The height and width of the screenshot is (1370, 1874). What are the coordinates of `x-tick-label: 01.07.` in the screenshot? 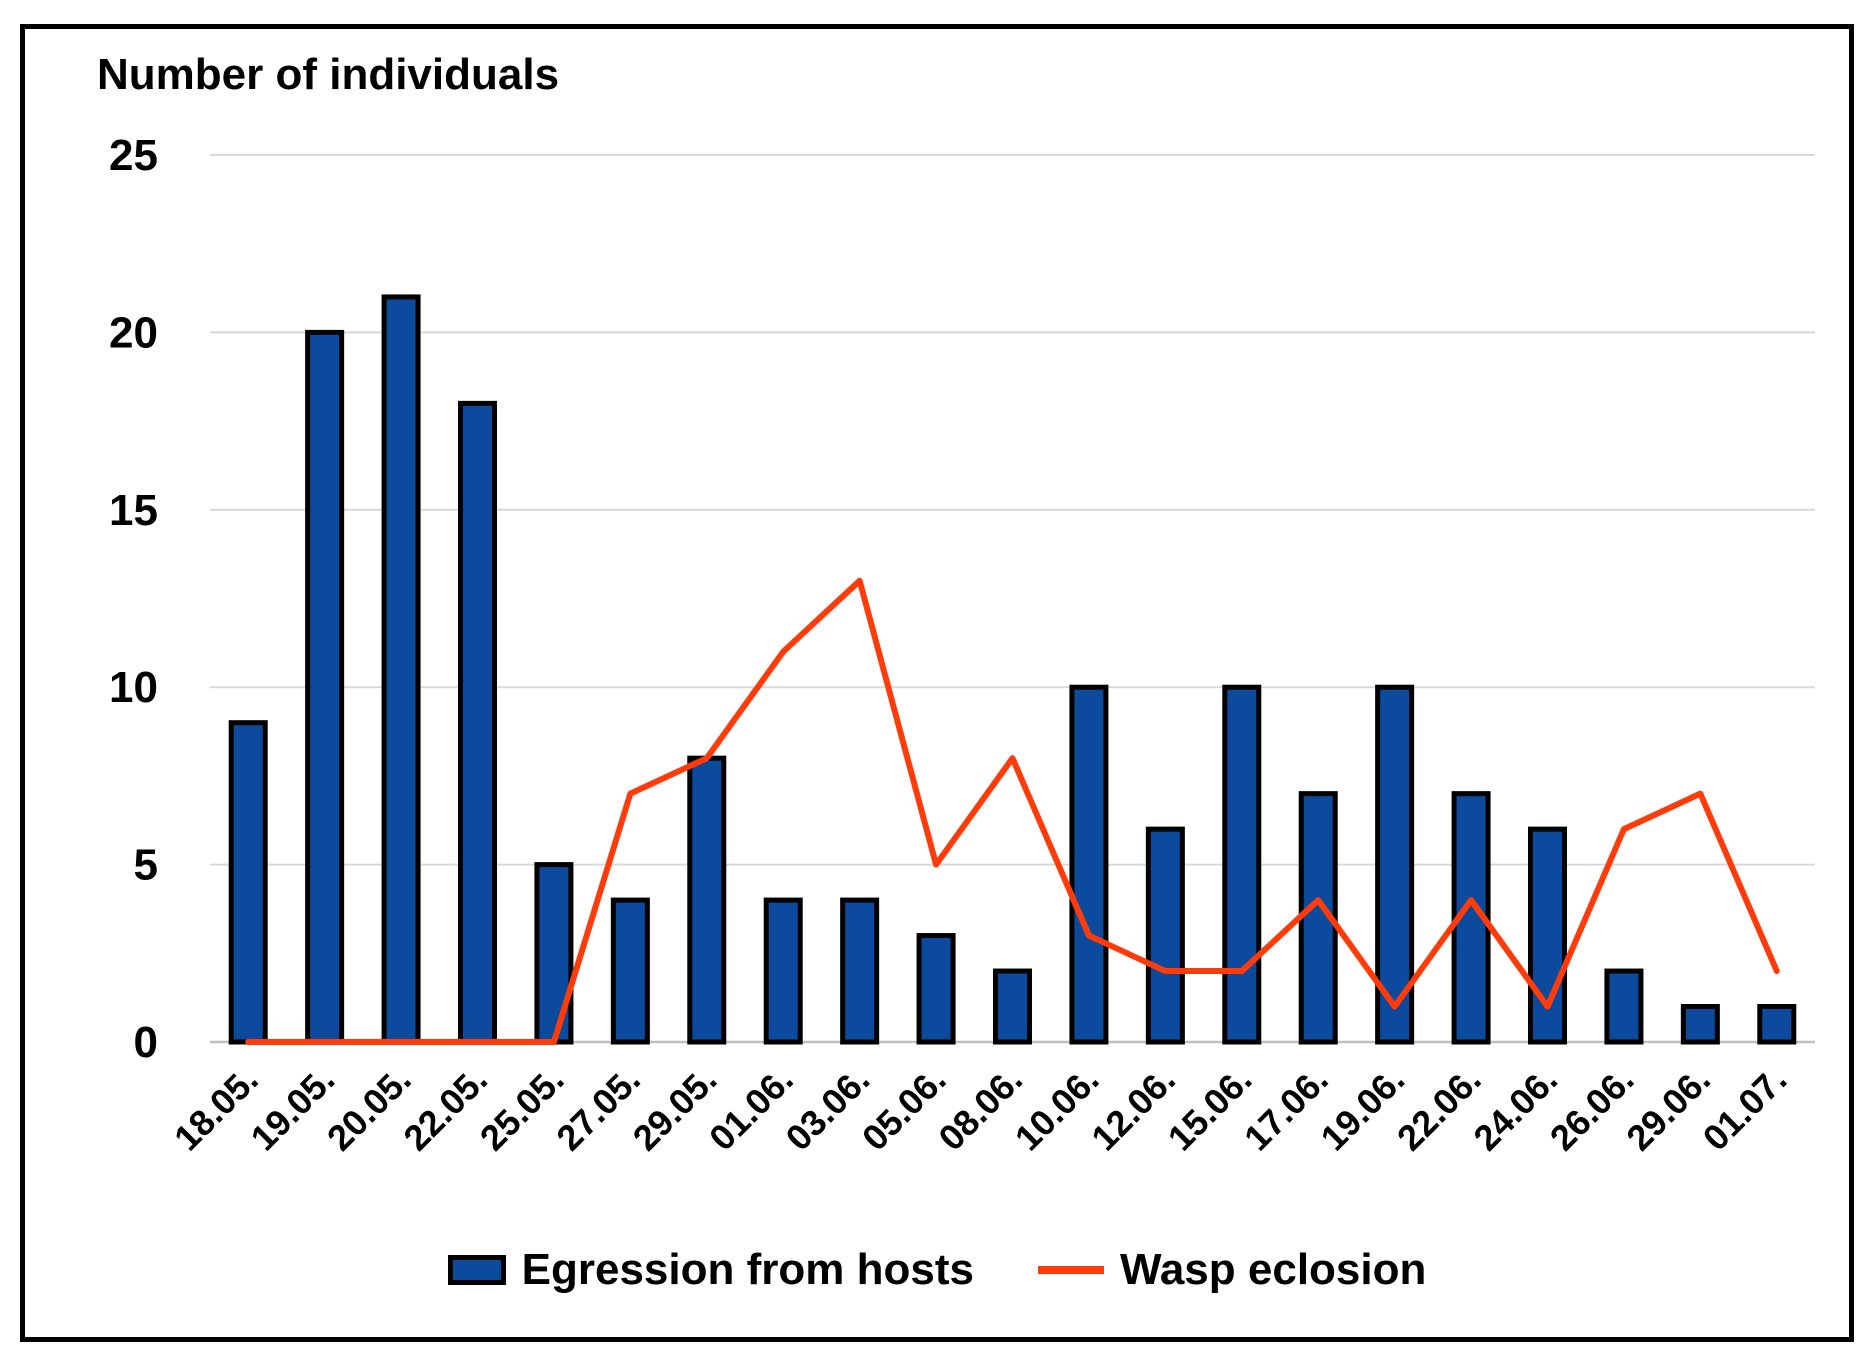 It's located at (1745, 1109).